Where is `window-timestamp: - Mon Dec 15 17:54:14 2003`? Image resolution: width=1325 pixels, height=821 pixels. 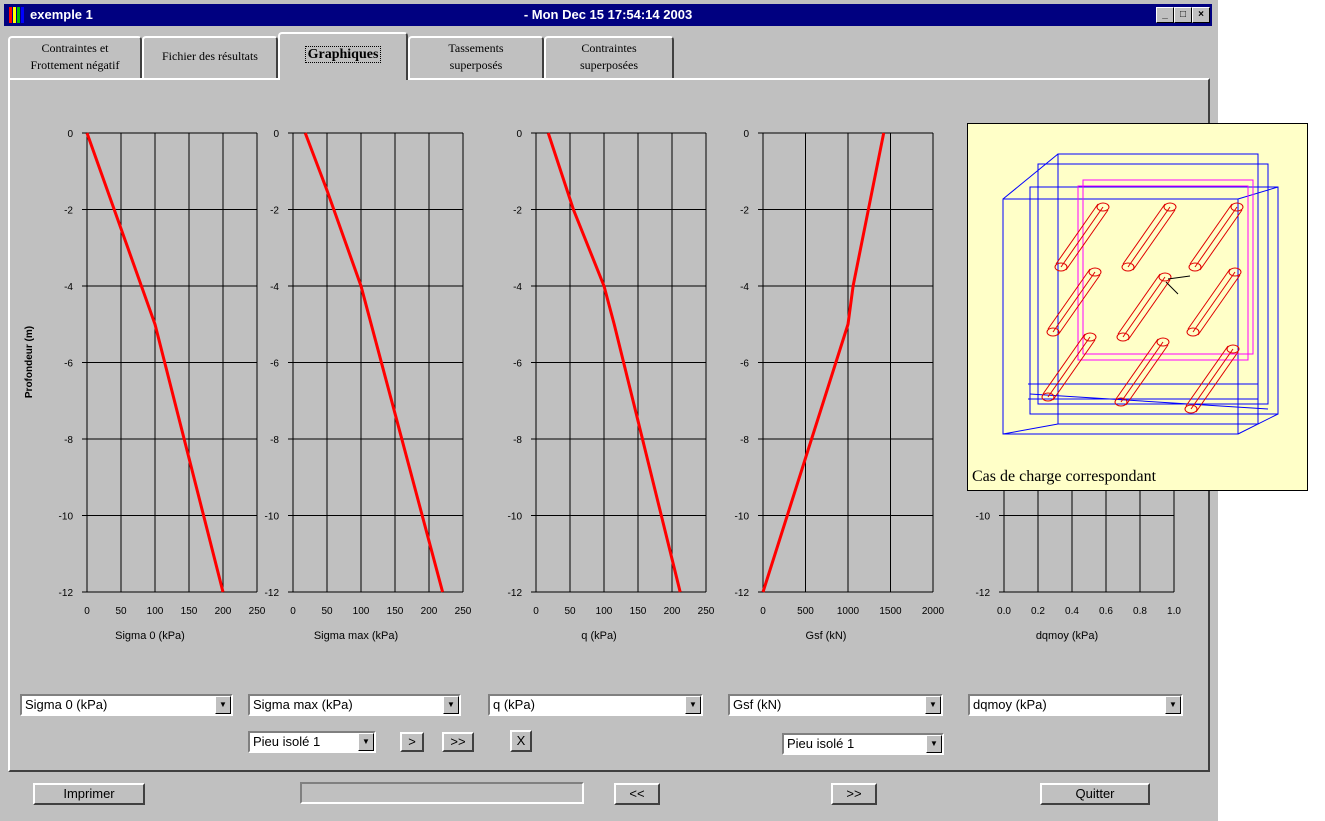
window-timestamp: - Mon Dec 15 17:54:14 2003 is located at coordinates (608, 14).